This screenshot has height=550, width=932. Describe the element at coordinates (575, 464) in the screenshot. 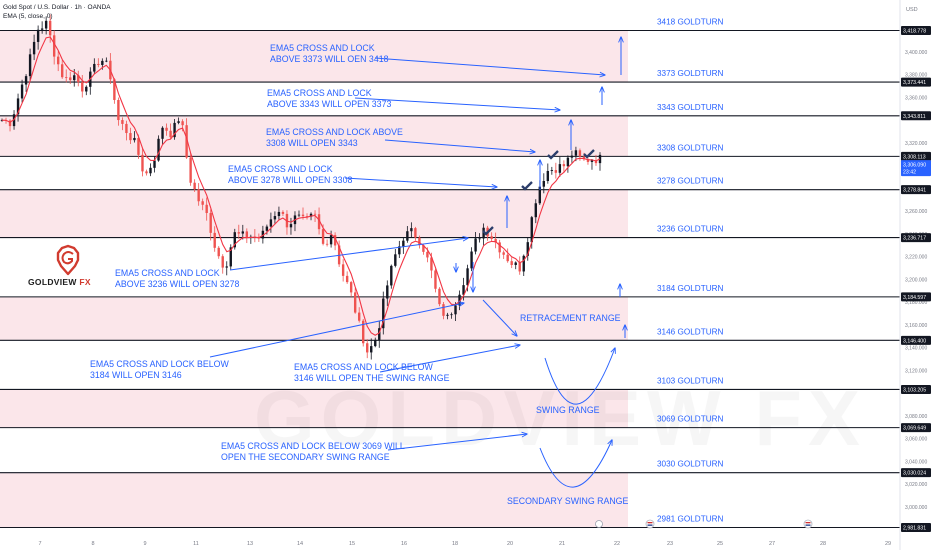

I see `secondary-swing-curve` at that location.